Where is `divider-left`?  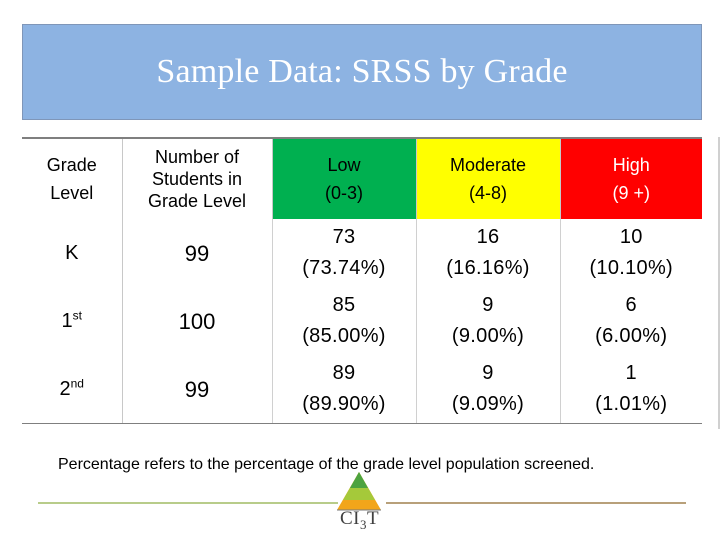
divider-left is located at coordinates (188, 503).